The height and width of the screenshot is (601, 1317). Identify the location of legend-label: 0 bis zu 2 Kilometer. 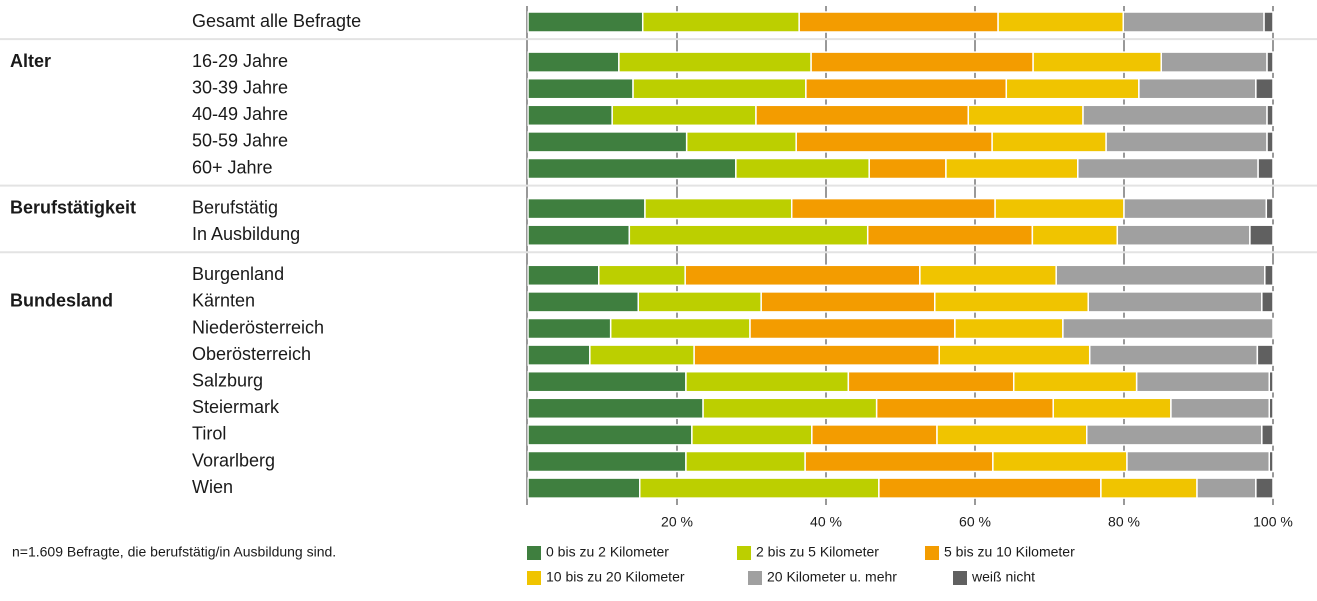
(607, 552).